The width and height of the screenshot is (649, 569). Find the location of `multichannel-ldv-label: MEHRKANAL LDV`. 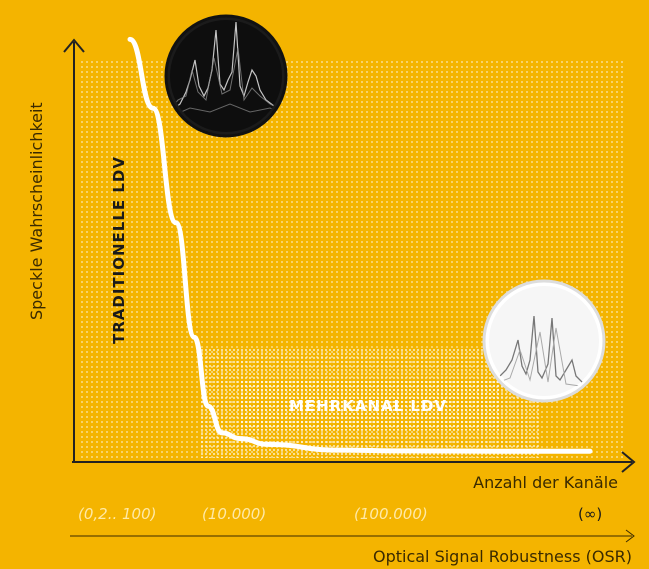

multichannel-ldv-label: MEHRKANAL LDV is located at coordinates (368, 406).